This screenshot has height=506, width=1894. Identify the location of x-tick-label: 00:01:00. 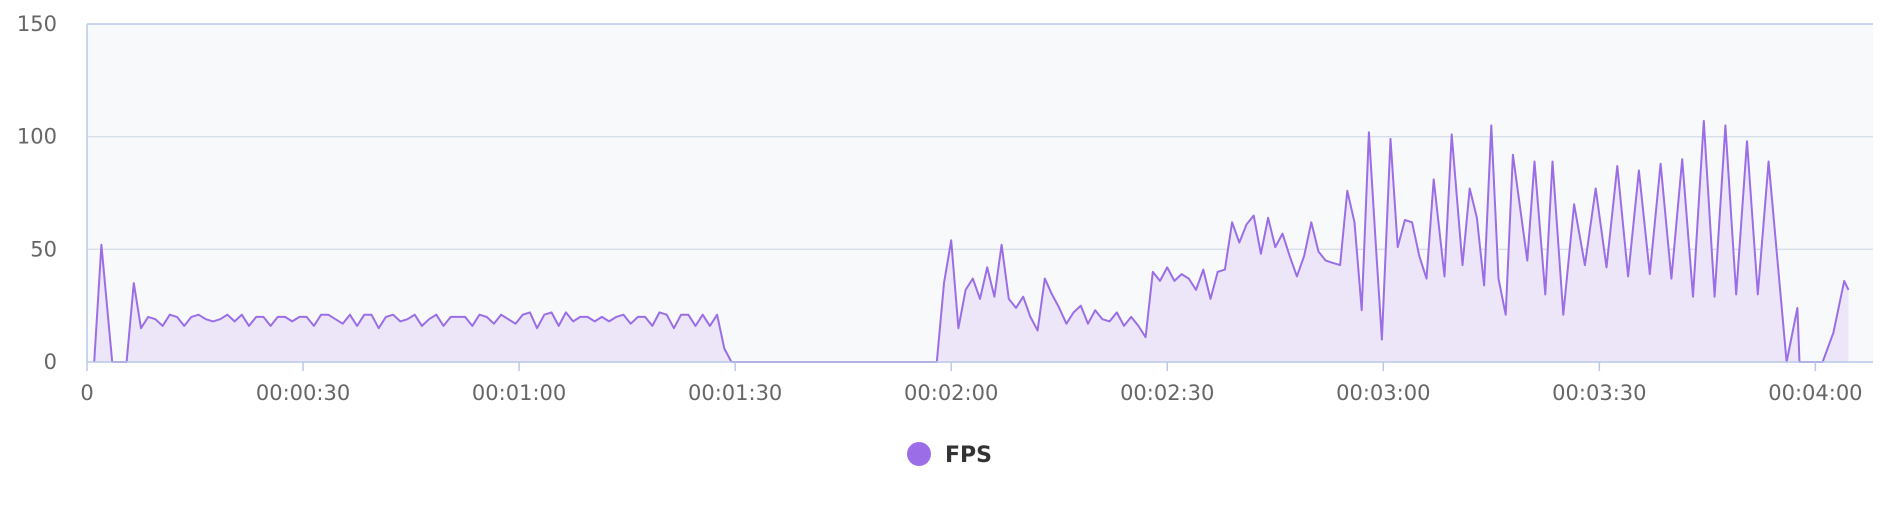
(519, 393).